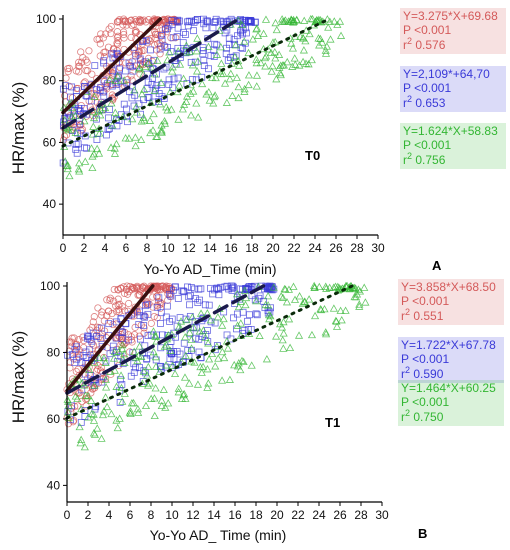  I want to click on x-tick-label: 2, so click(88, 515).